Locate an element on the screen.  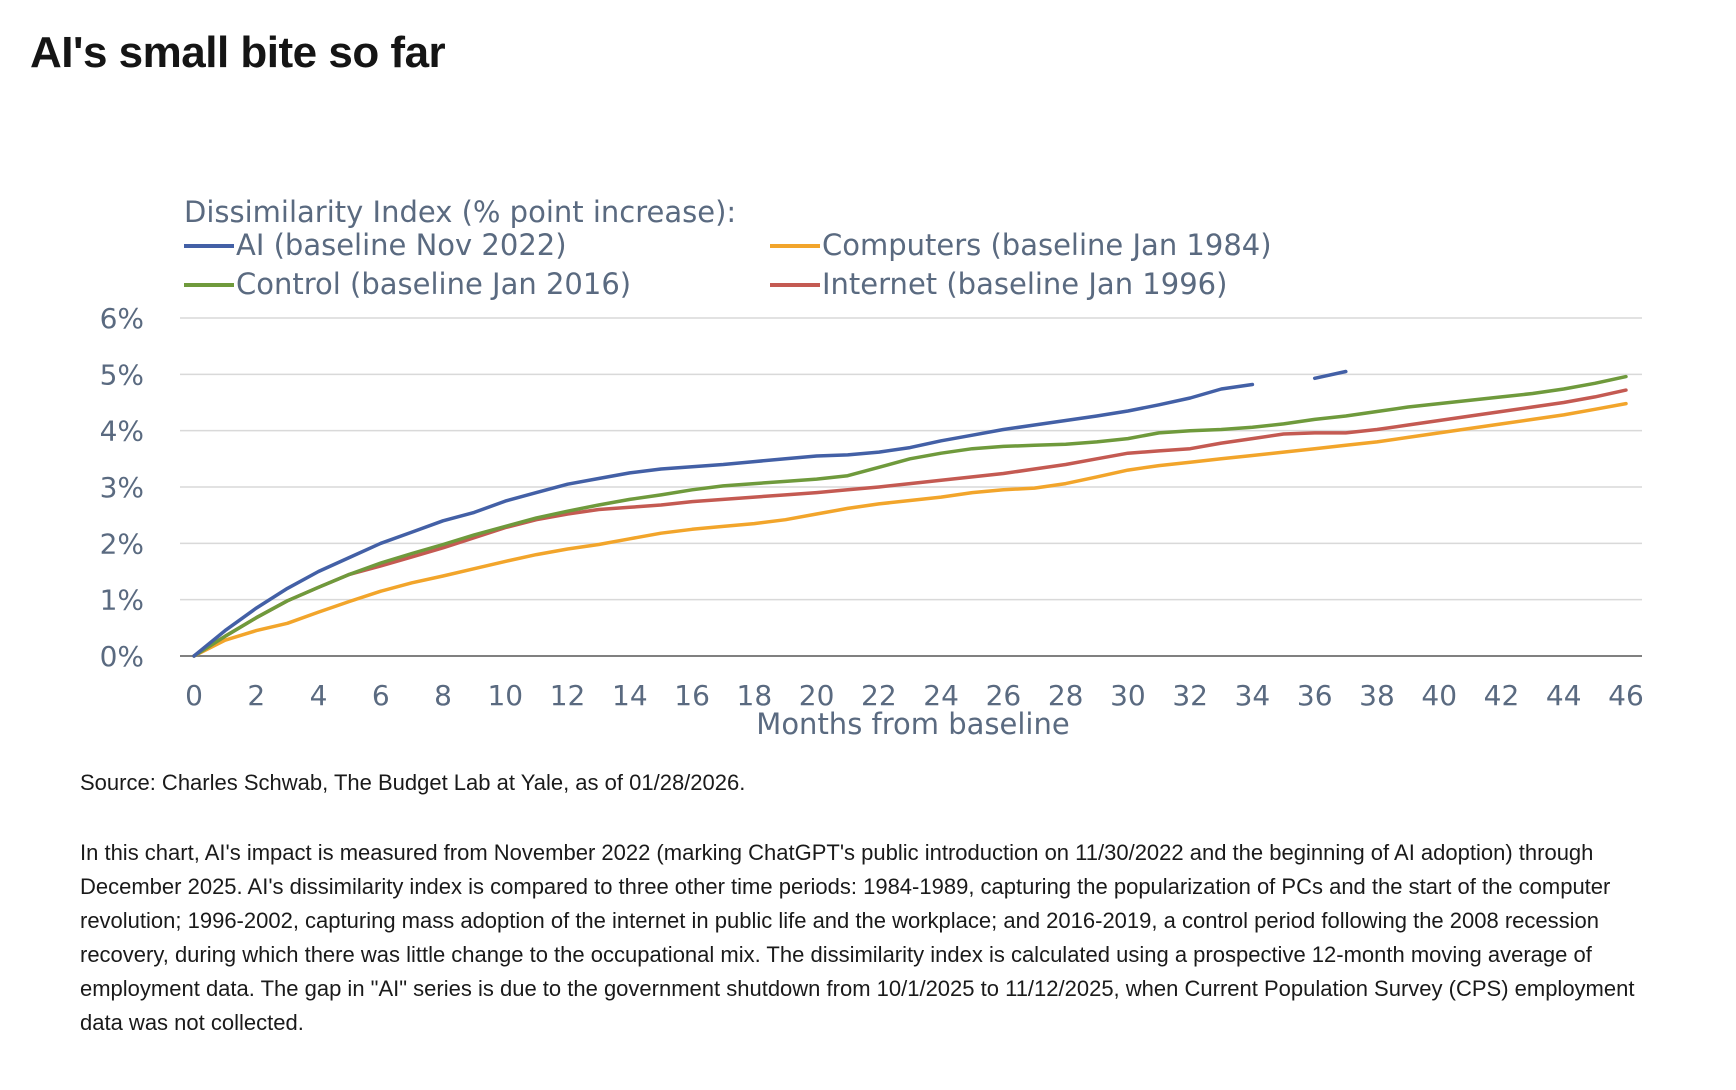
chart-title: Dissimilarity Index (% point increase): is located at coordinates (460, 212).